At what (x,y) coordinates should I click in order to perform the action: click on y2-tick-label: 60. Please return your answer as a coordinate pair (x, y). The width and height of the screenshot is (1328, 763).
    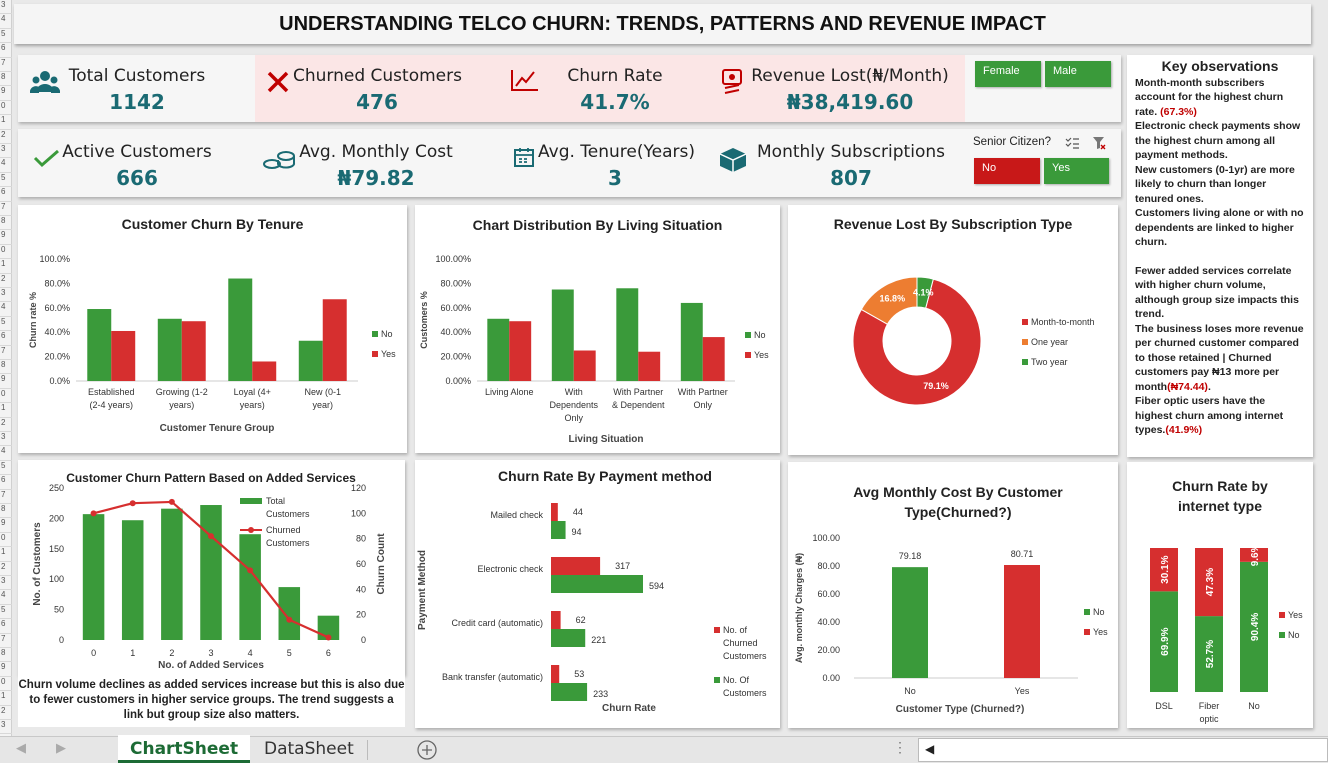
    Looking at the image, I should click on (361, 564).